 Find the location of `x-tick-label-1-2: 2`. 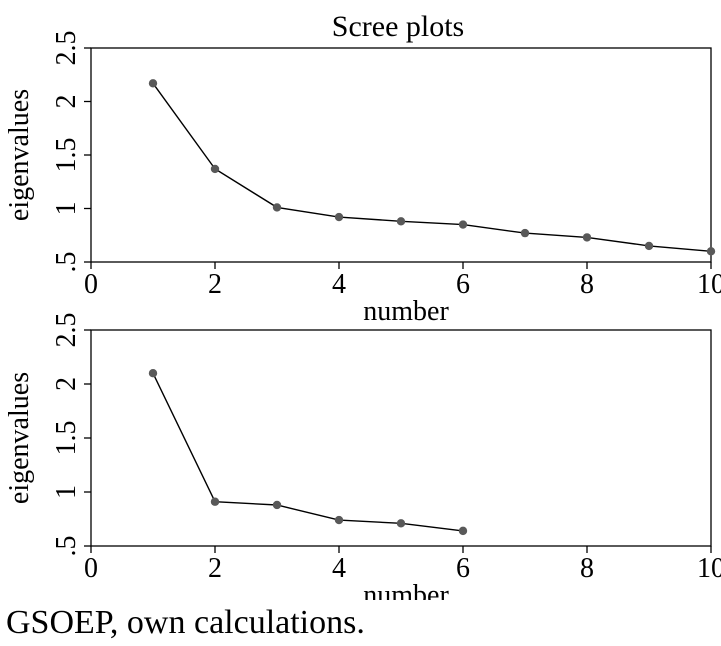

x-tick-label-1-2: 2 is located at coordinates (215, 284).